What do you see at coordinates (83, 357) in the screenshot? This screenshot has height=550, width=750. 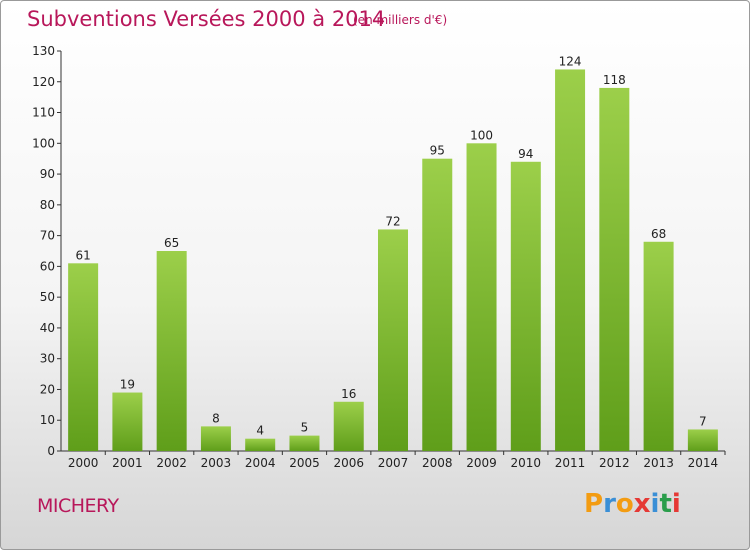 I see `bar-2000` at bounding box center [83, 357].